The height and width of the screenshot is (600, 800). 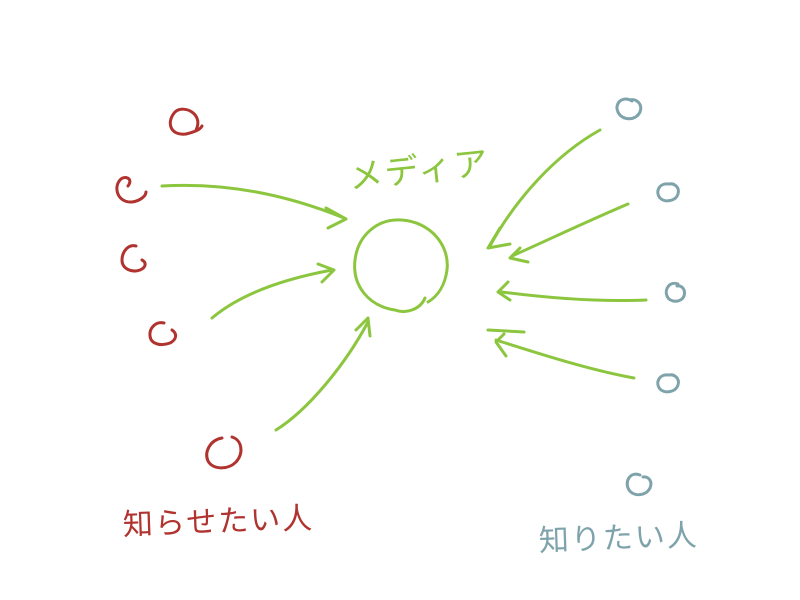 What do you see at coordinates (619, 538) in the screenshot?
I see `receivers-label: 知りたい人` at bounding box center [619, 538].